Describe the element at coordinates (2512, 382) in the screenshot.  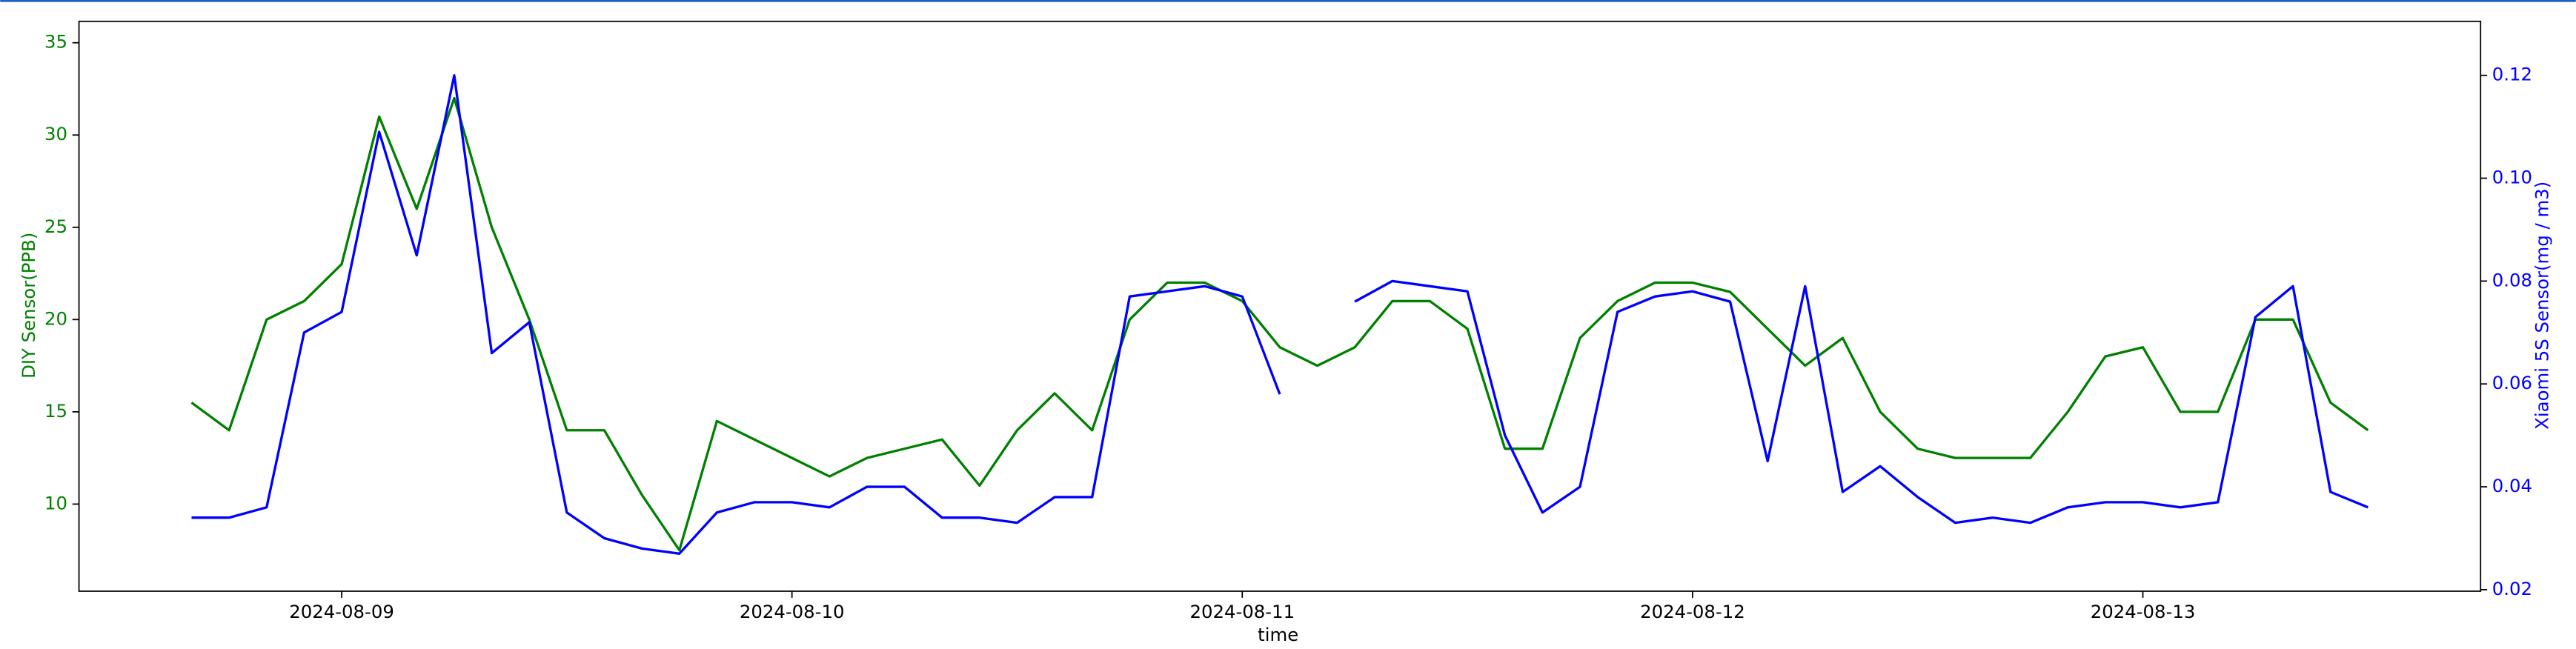
I see `y2-tick-label: 0.06` at that location.